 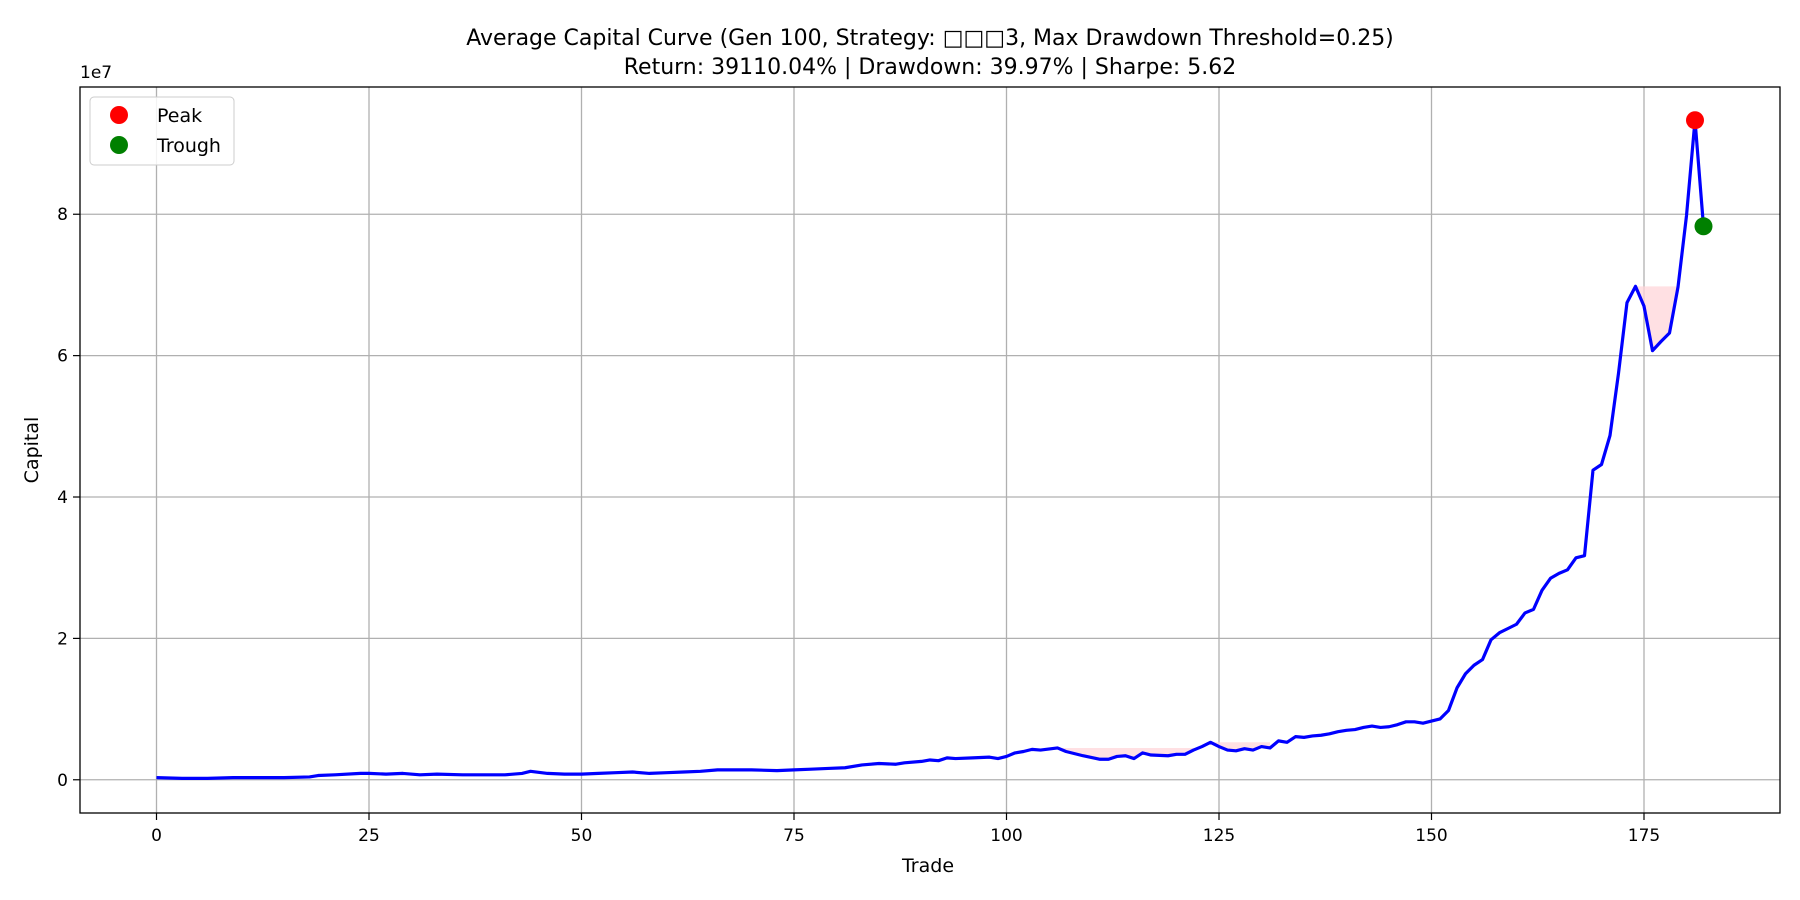 I want to click on y-offset-label: 1e7, so click(x=96, y=73).